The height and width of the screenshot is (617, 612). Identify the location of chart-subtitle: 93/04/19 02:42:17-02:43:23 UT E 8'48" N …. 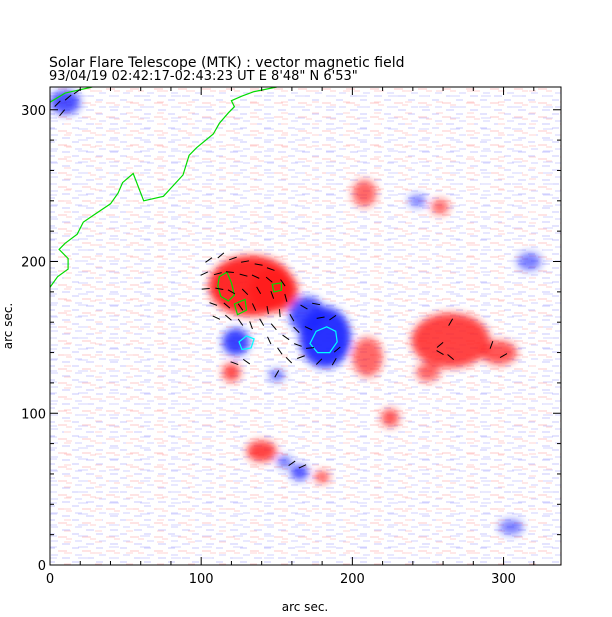
(203, 76).